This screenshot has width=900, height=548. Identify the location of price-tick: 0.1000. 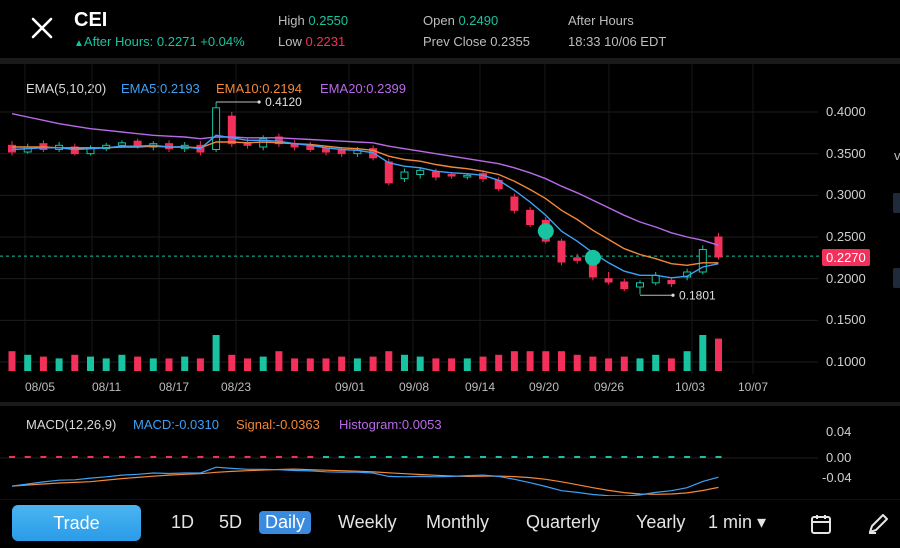
(846, 361).